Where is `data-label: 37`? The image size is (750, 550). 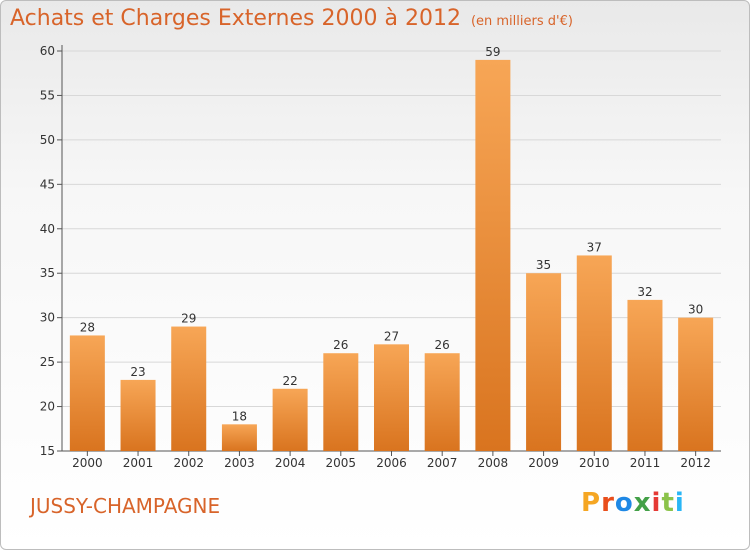
data-label: 37 is located at coordinates (594, 247).